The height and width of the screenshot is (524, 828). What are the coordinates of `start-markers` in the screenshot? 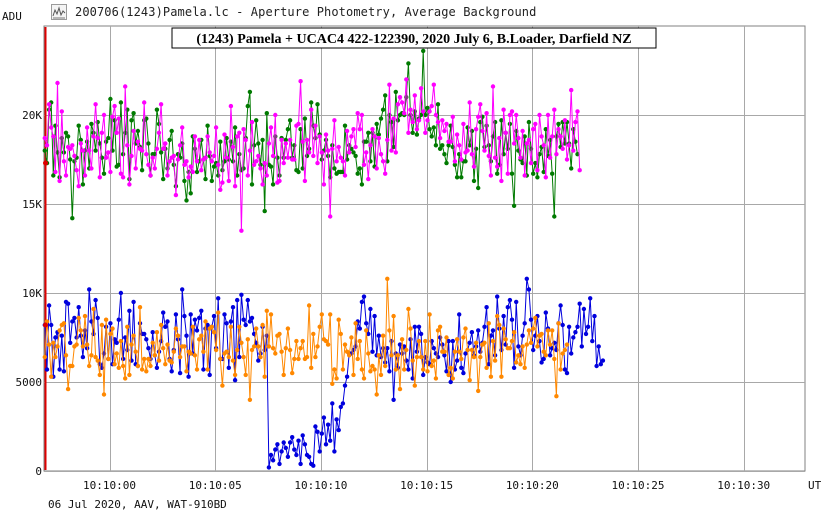 It's located at (45, 244).